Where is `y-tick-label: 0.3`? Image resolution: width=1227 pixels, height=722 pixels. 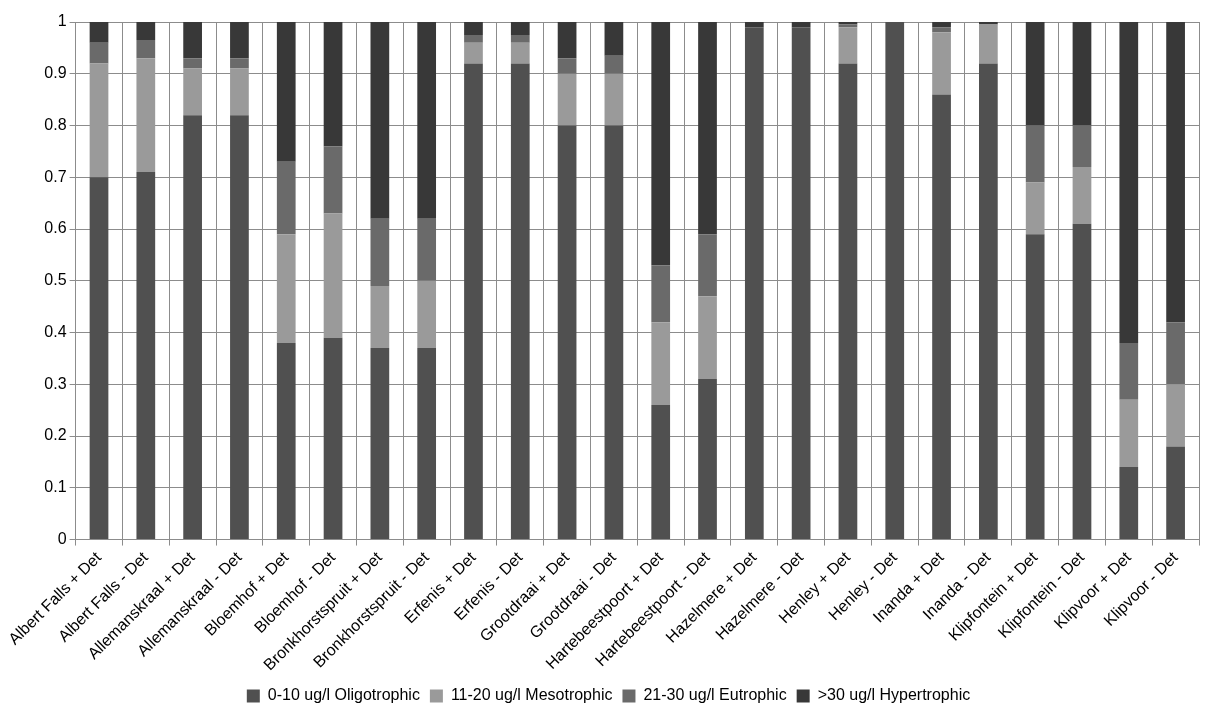
y-tick-label: 0.3 is located at coordinates (55, 383).